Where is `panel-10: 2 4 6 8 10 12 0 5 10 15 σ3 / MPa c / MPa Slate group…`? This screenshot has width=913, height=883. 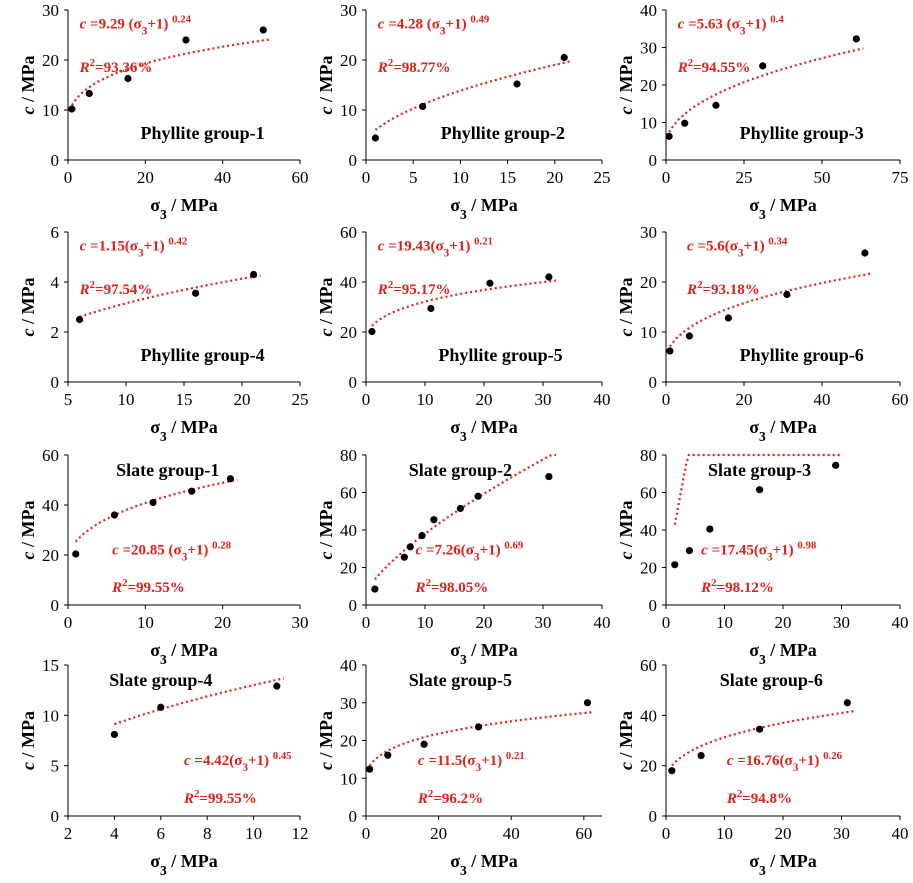 panel-10: 2 4 6 8 10 12 0 5 10 15 σ3 / MPa c / MPa Slate group… is located at coordinates (163, 767).